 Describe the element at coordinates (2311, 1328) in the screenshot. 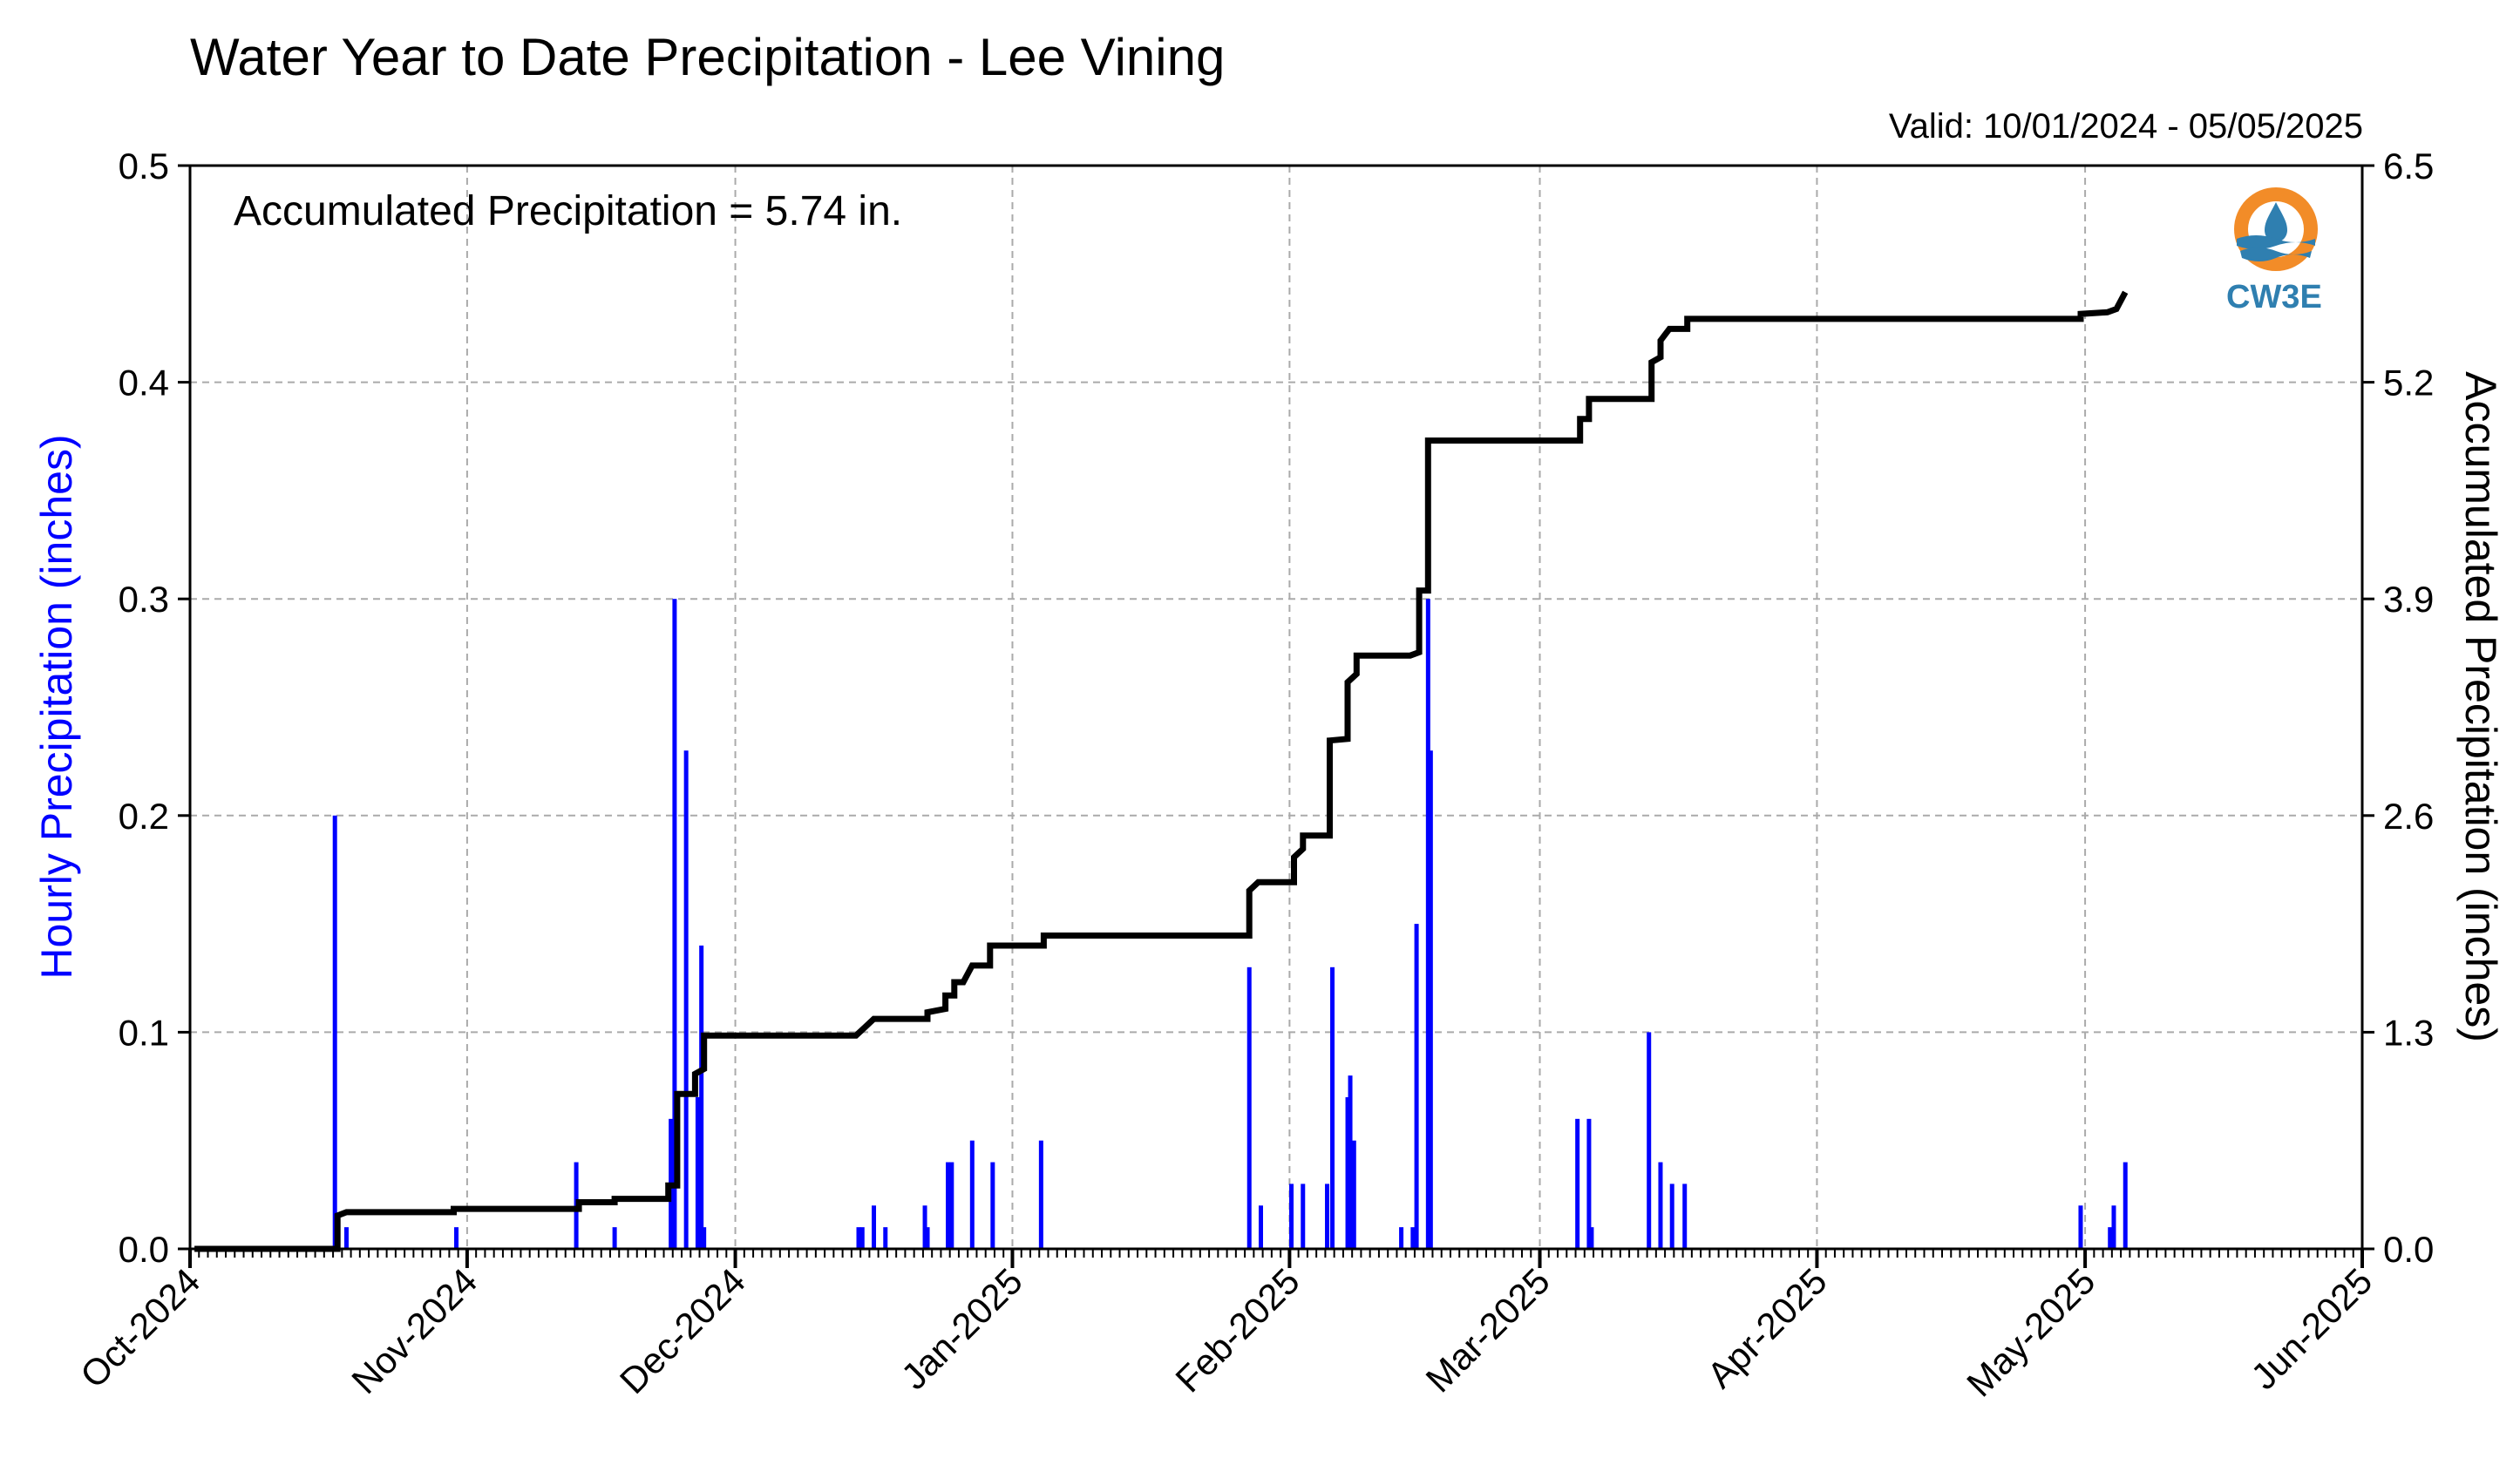

I see `x-tick-label: Jun-2025` at that location.